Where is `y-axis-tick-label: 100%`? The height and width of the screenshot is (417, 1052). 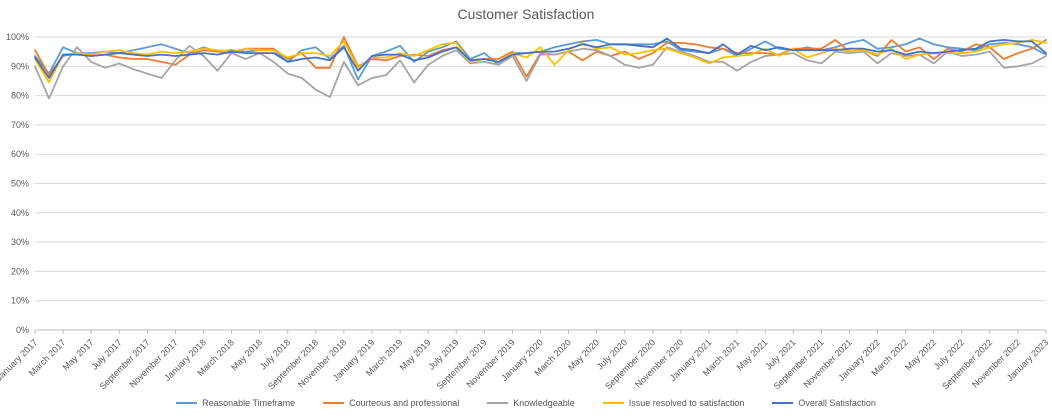 y-axis-tick-label: 100% is located at coordinates (17, 37).